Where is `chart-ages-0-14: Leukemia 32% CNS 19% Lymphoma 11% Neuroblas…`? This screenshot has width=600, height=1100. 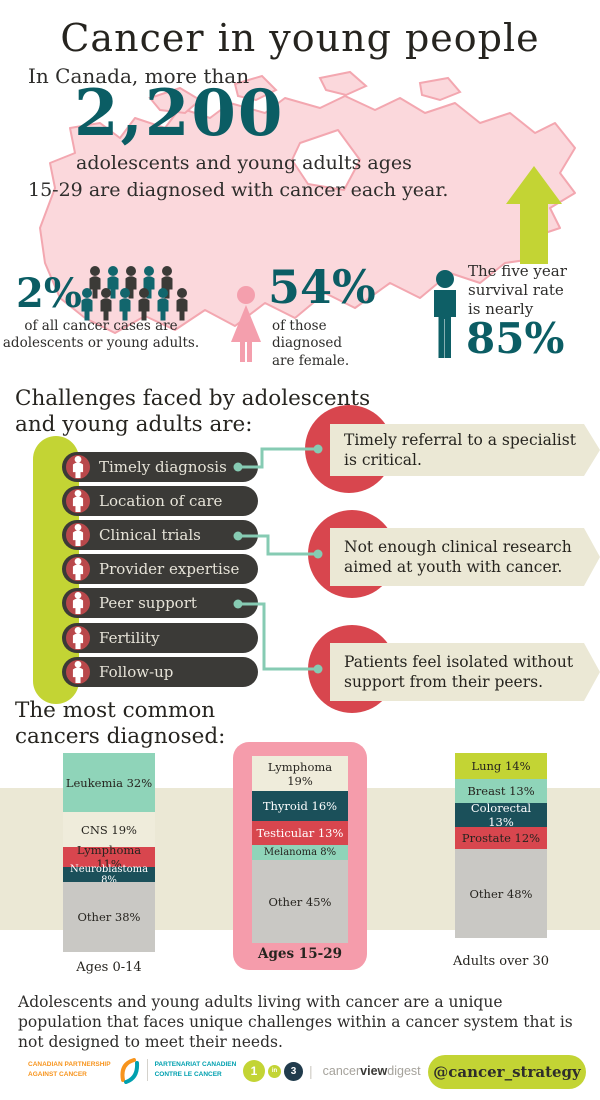
chart-ages-0-14: Leukemia 32% CNS 19% Lymphoma 11% Neuroblas… is located at coordinates (109, 852).